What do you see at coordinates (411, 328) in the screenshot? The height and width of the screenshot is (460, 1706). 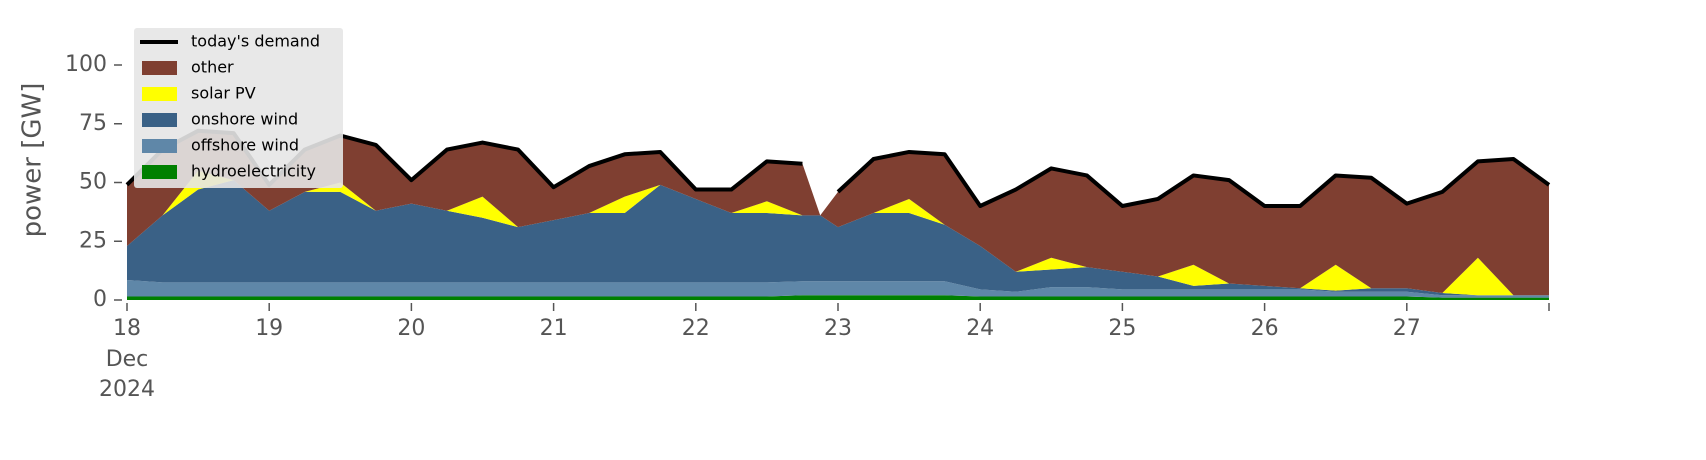 I see `x-tick-label: 20` at bounding box center [411, 328].